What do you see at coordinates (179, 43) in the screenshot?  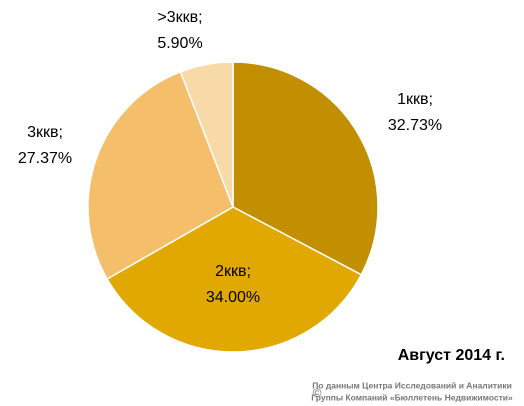 I see `slice-value-label: 5.90%` at bounding box center [179, 43].